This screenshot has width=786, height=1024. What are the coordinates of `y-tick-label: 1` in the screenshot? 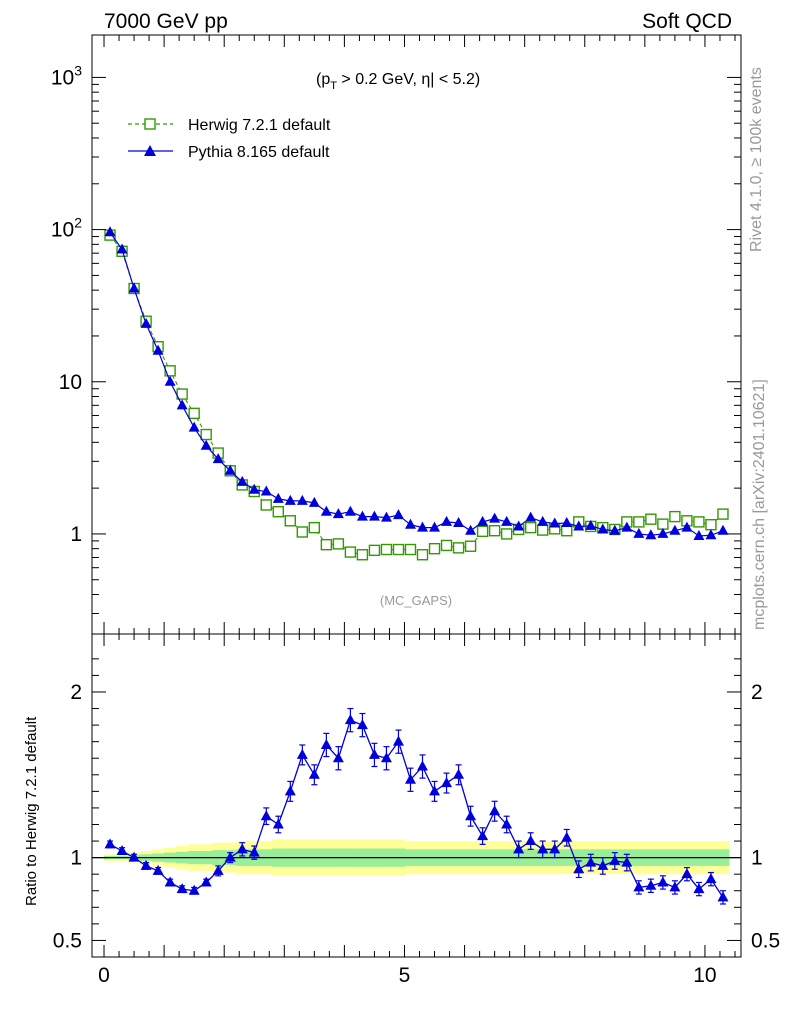 It's located at (76, 534).